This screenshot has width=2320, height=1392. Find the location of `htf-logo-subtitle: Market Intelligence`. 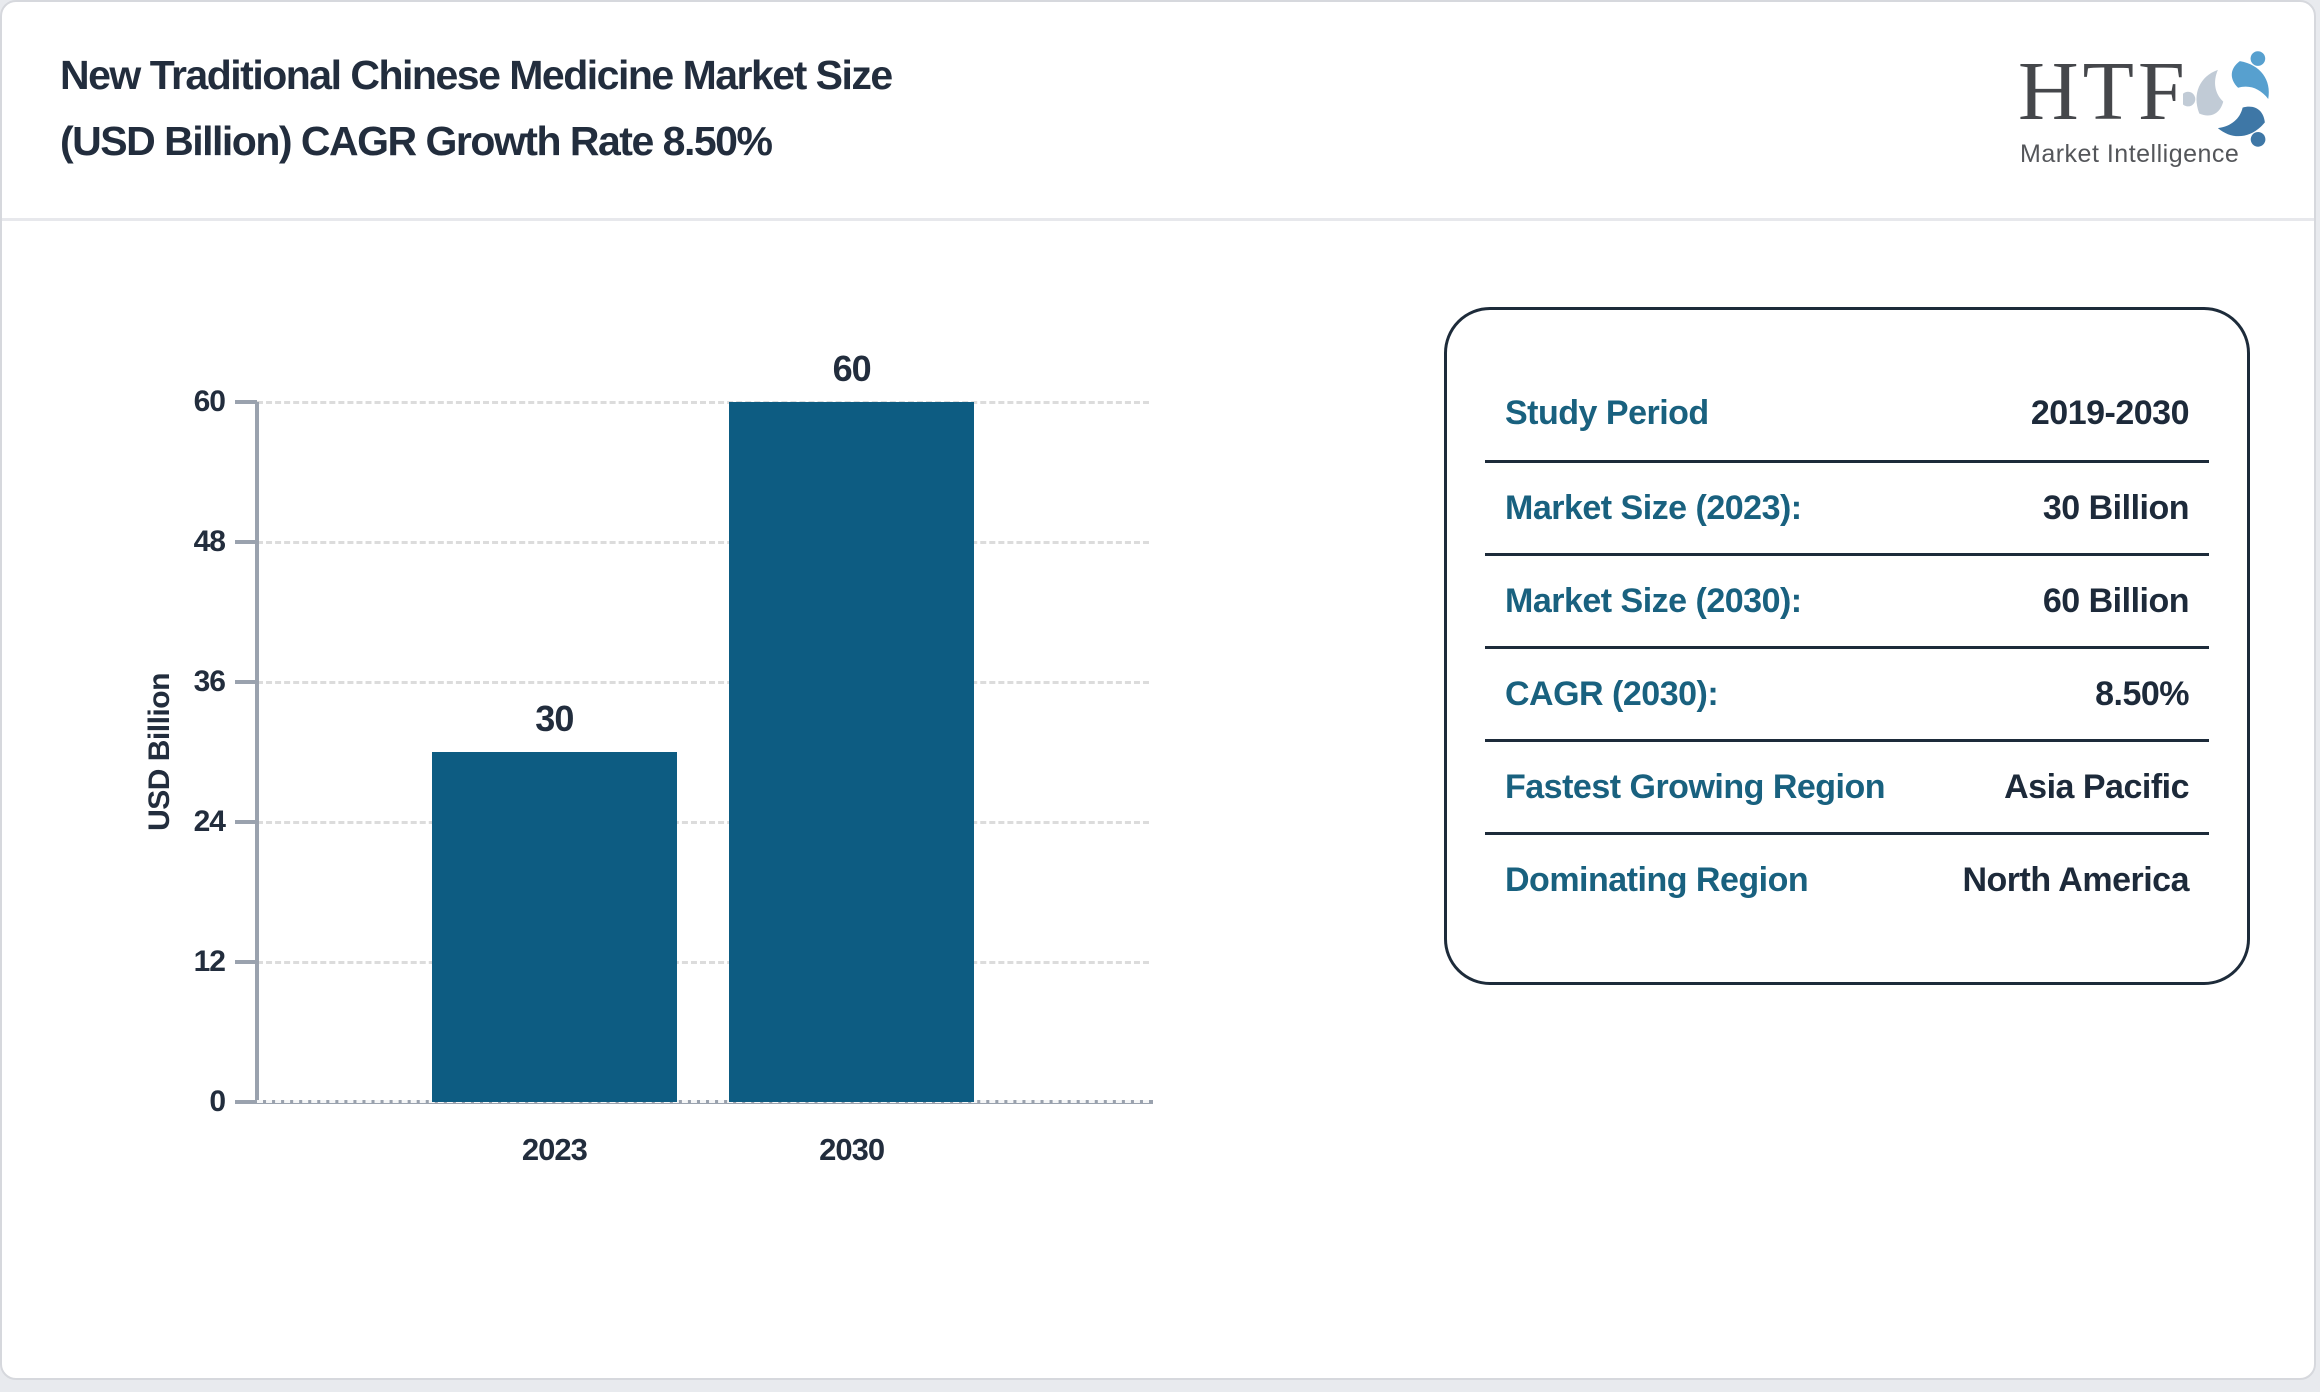

htf-logo-subtitle: Market Intelligence is located at coordinates (2130, 154).